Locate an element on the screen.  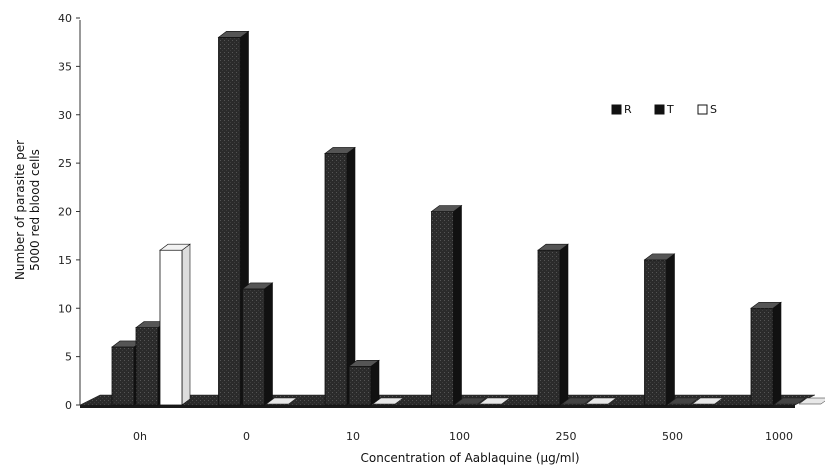
x-ticks: 0h 0 10 100 250 500 1000 is located at coordinates (463, 436).